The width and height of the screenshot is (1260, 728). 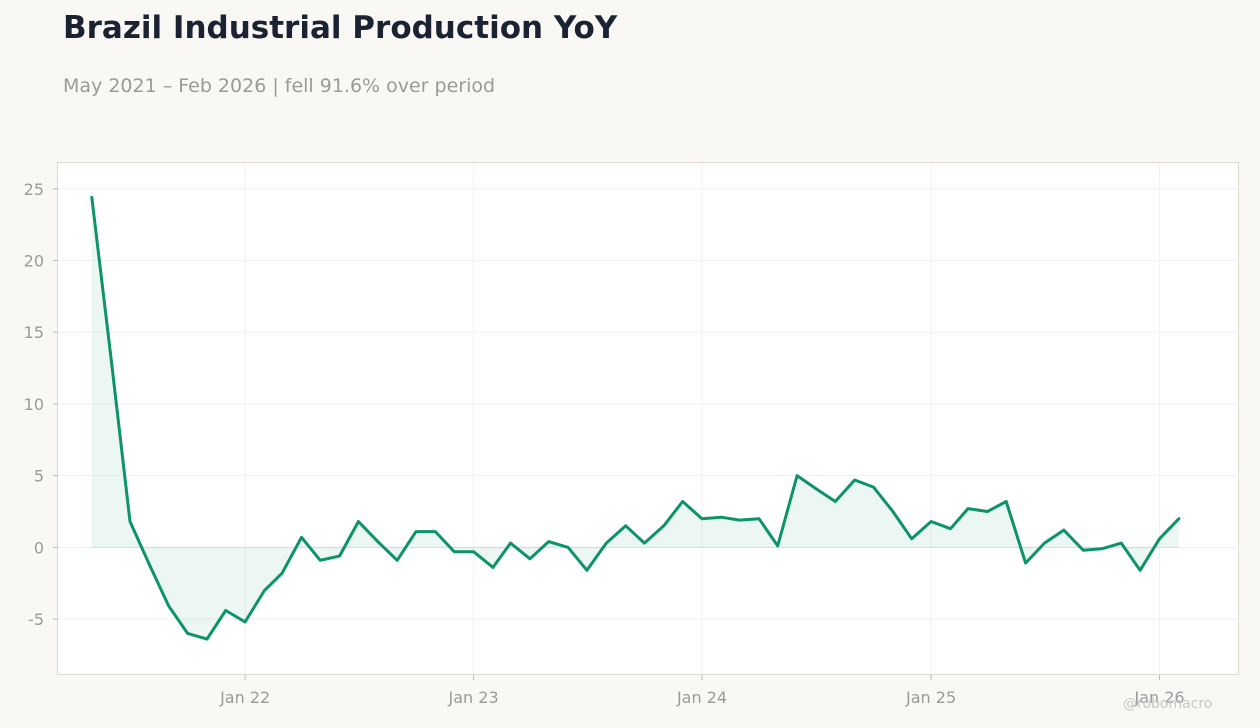 What do you see at coordinates (930, 697) in the screenshot?
I see `x-tick-label: Jan 25` at bounding box center [930, 697].